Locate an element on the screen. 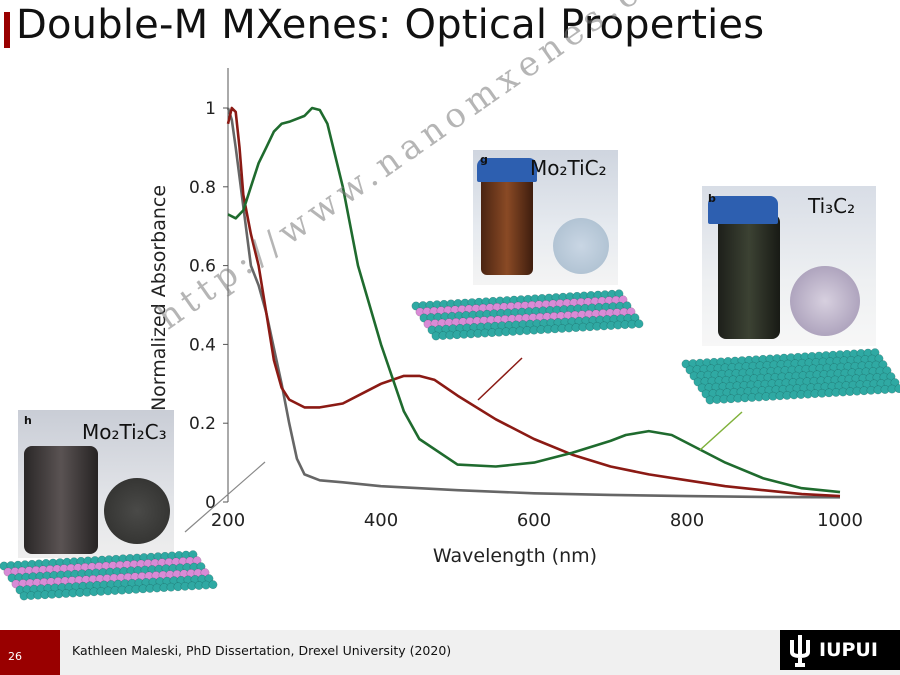  slide-title: Double-M MXenes: Optical Properties is located at coordinates (390, 25).